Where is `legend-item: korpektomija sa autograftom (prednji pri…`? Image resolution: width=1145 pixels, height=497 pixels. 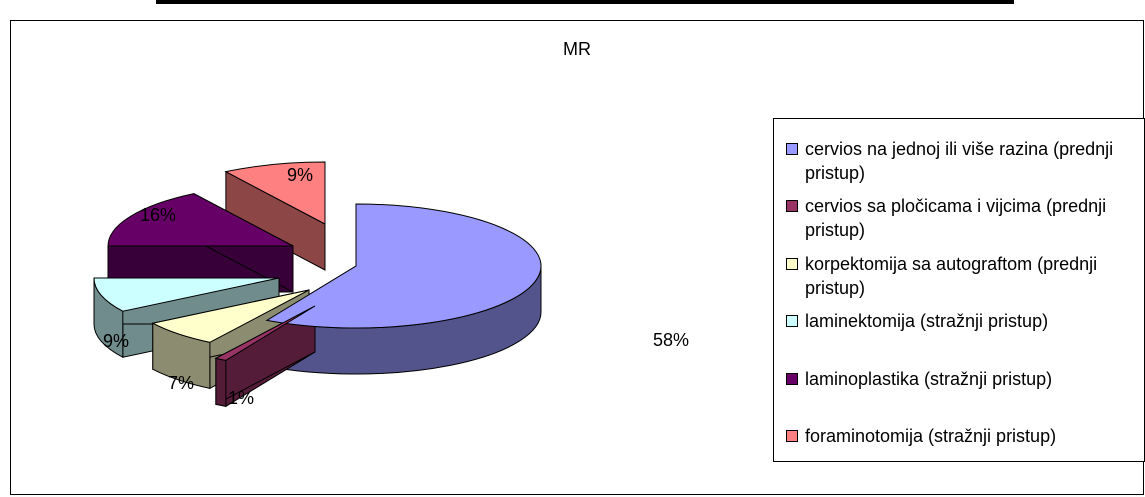
legend-item: korpektomija sa autograftom (prednji pri… is located at coordinates (965, 276).